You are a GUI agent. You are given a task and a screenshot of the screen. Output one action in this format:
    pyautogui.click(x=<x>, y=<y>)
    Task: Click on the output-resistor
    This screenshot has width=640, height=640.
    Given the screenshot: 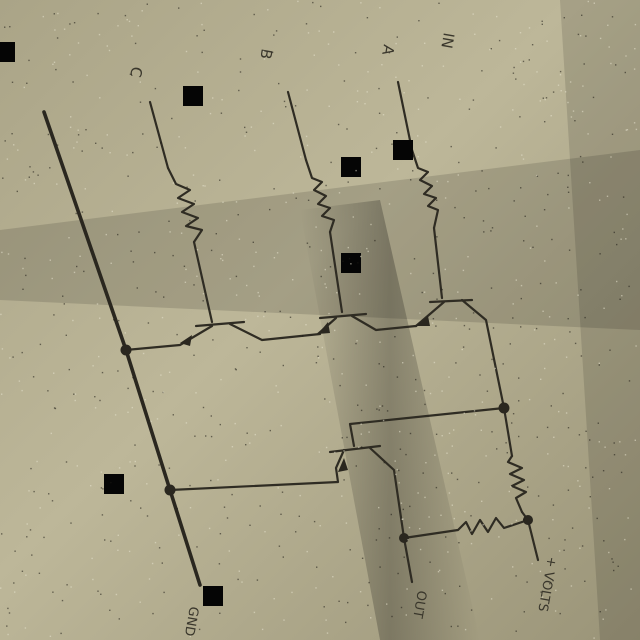 What is the action you would take?
    pyautogui.click(x=466, y=528)
    